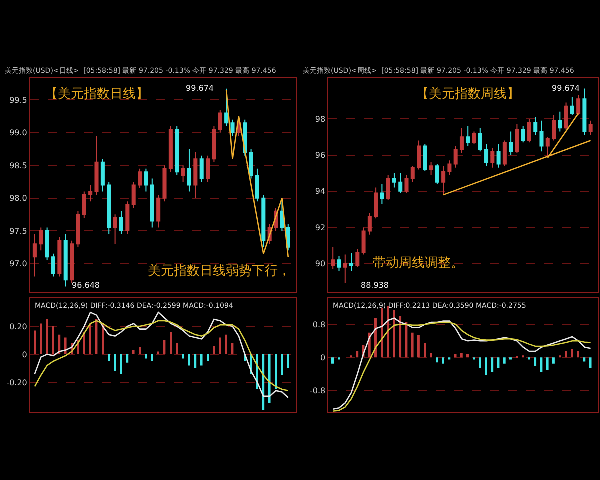 This screenshot has height=480, width=600. Describe the element at coordinates (19, 165) in the screenshot. I see `y-tick-label: 98.5` at that location.